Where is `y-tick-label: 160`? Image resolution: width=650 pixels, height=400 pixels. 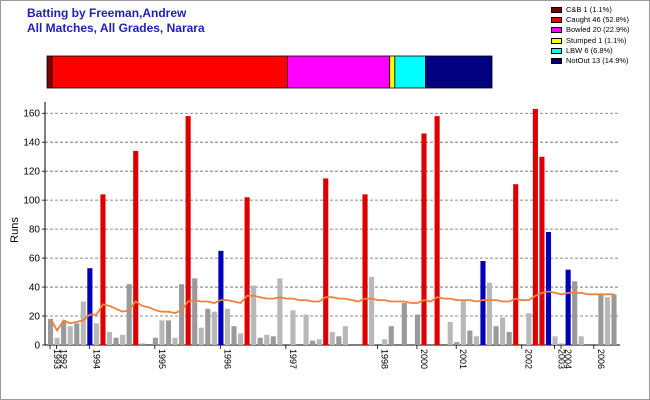 y-tick-label: 160 is located at coordinates (31, 114).